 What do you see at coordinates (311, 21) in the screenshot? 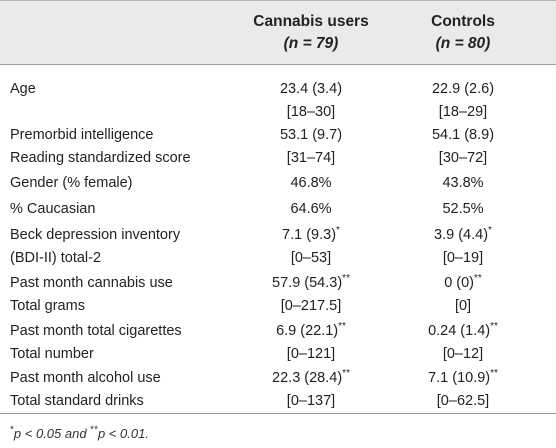
I see `column-title: Cannabis users` at bounding box center [311, 21].